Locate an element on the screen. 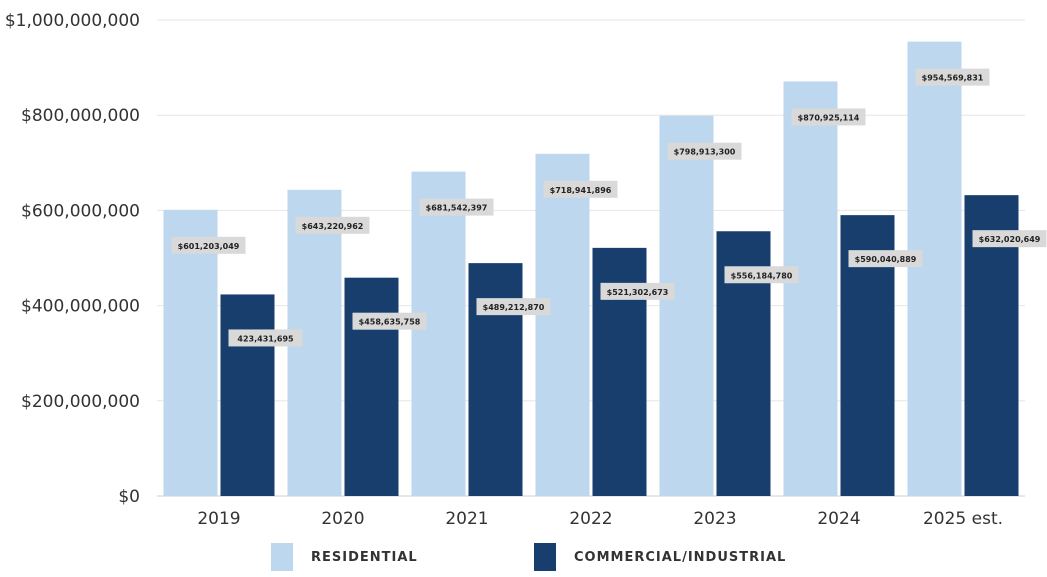 This screenshot has height=577, width=1047. legend-item-commercial: COMMERCIAL/INDUSTRIAL is located at coordinates (660, 557).